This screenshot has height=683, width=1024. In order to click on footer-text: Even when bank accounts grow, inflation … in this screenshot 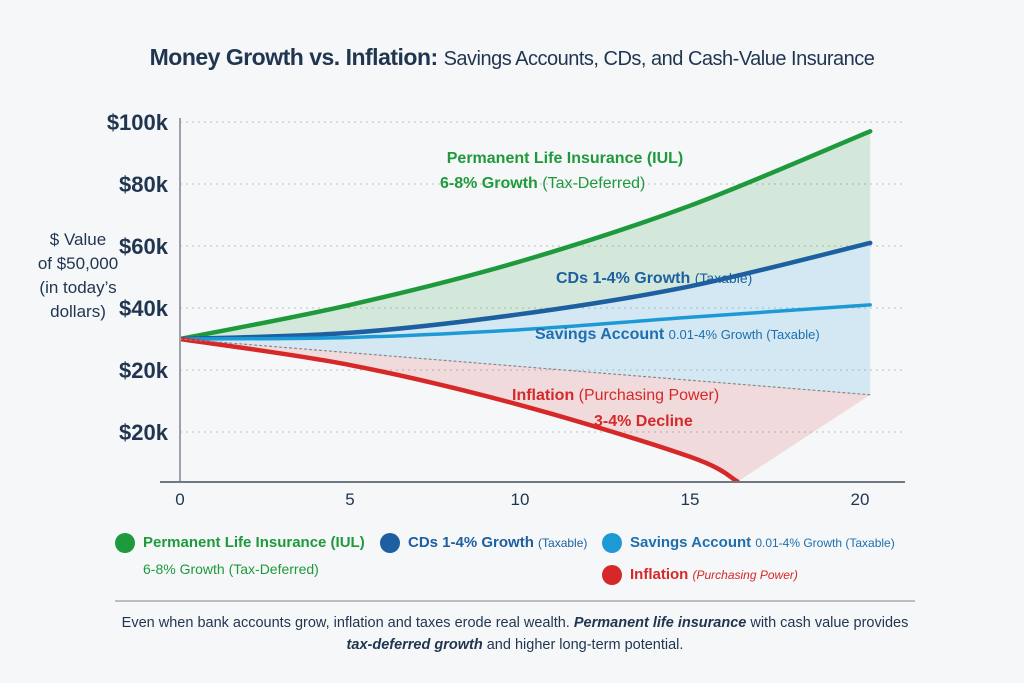, I will do `click(515, 634)`.